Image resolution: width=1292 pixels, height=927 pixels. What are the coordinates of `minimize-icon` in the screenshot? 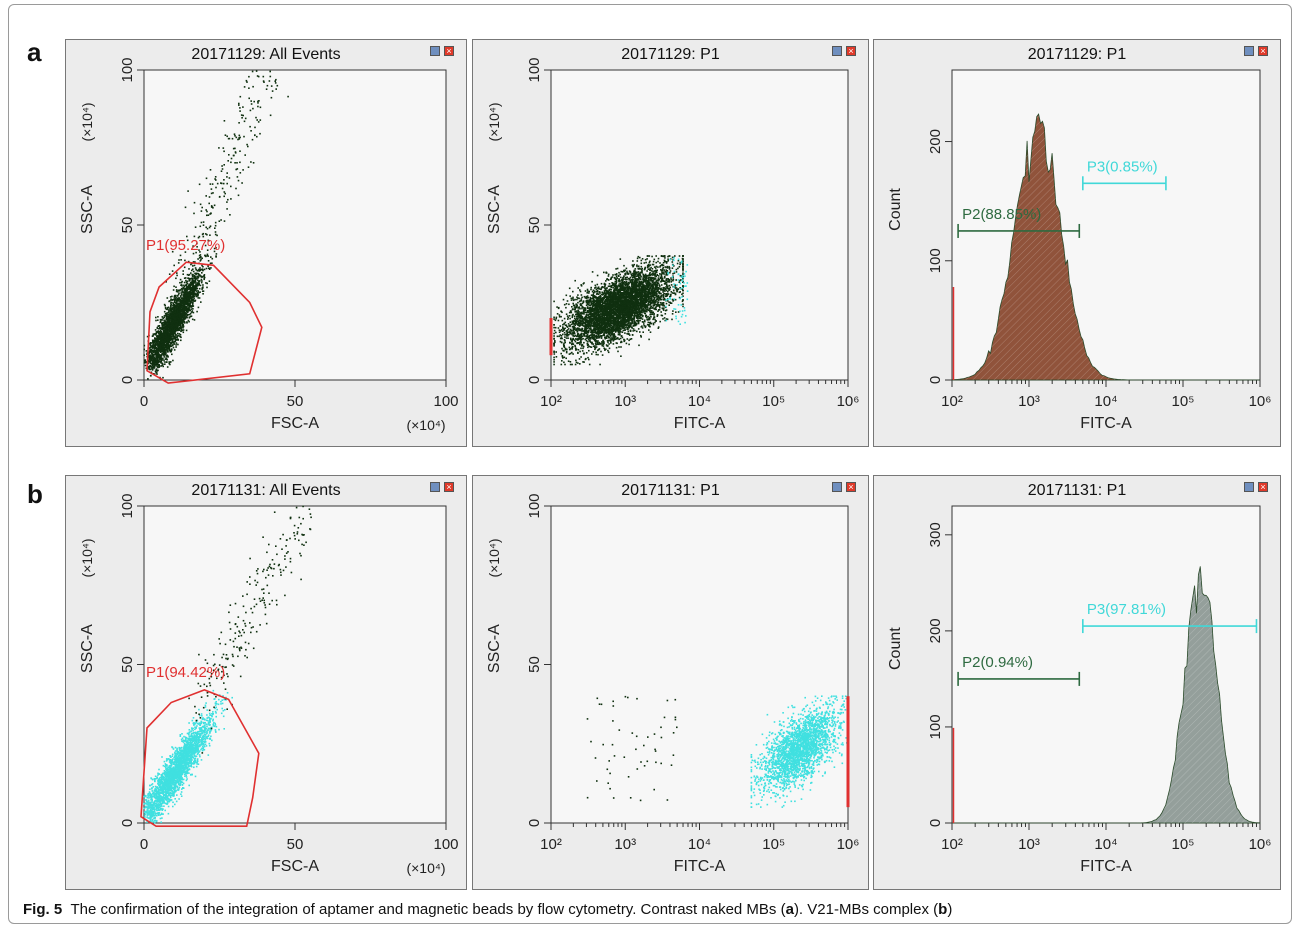 It's located at (435, 51).